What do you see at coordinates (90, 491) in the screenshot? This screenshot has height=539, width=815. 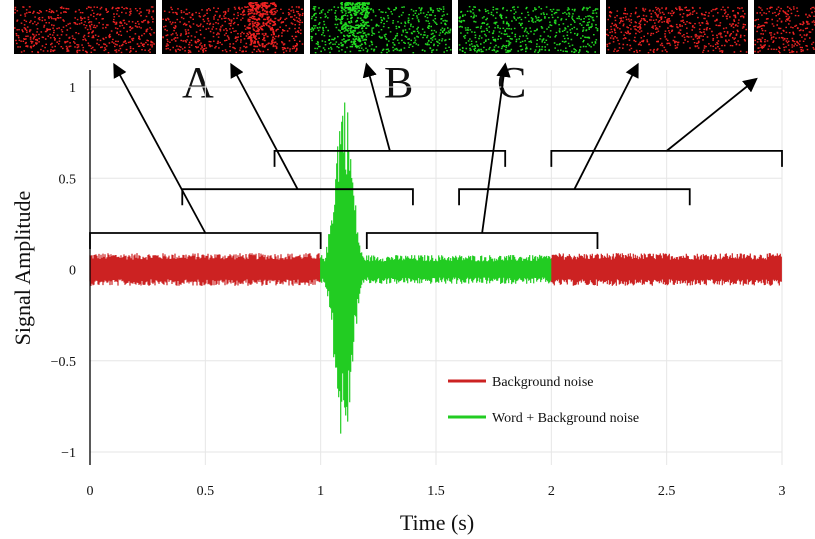 I see `x-tick-label: 0` at bounding box center [90, 491].